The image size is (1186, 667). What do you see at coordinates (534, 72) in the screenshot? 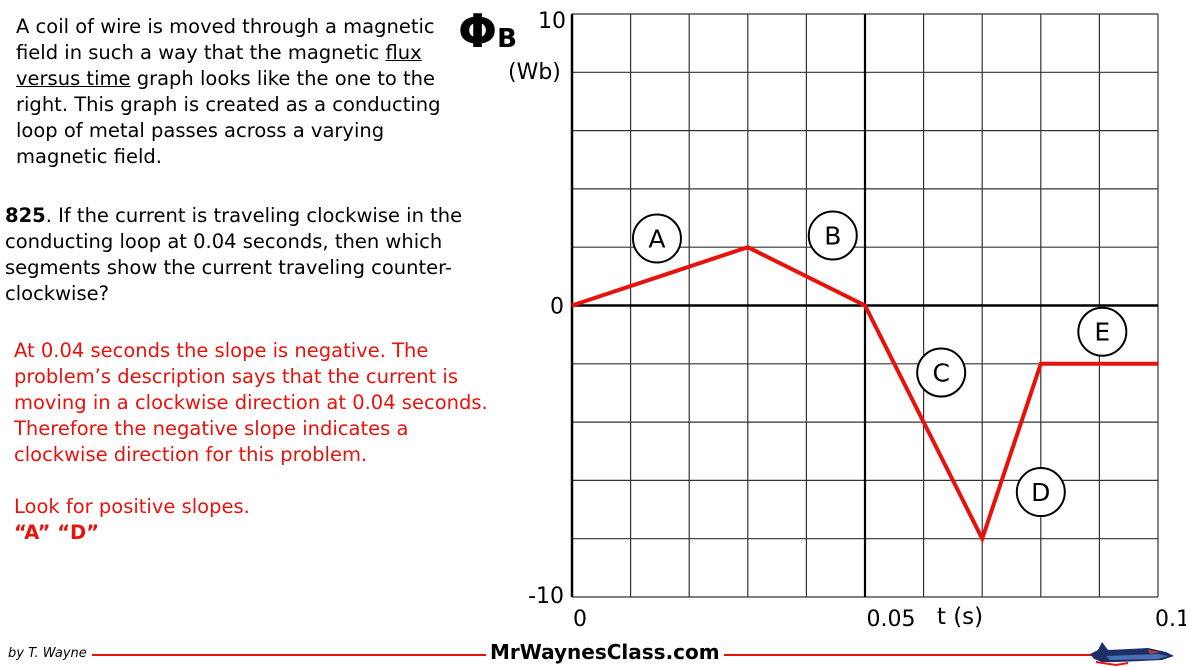
I see `y-axis-unit: (Wb)` at bounding box center [534, 72].